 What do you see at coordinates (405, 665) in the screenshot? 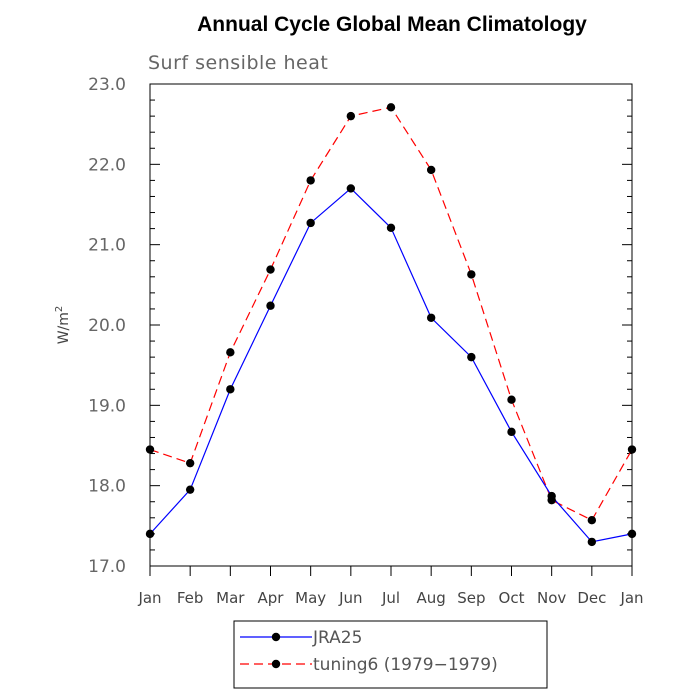
I see `legend-label: tuning6 (1979−1979)` at bounding box center [405, 665].